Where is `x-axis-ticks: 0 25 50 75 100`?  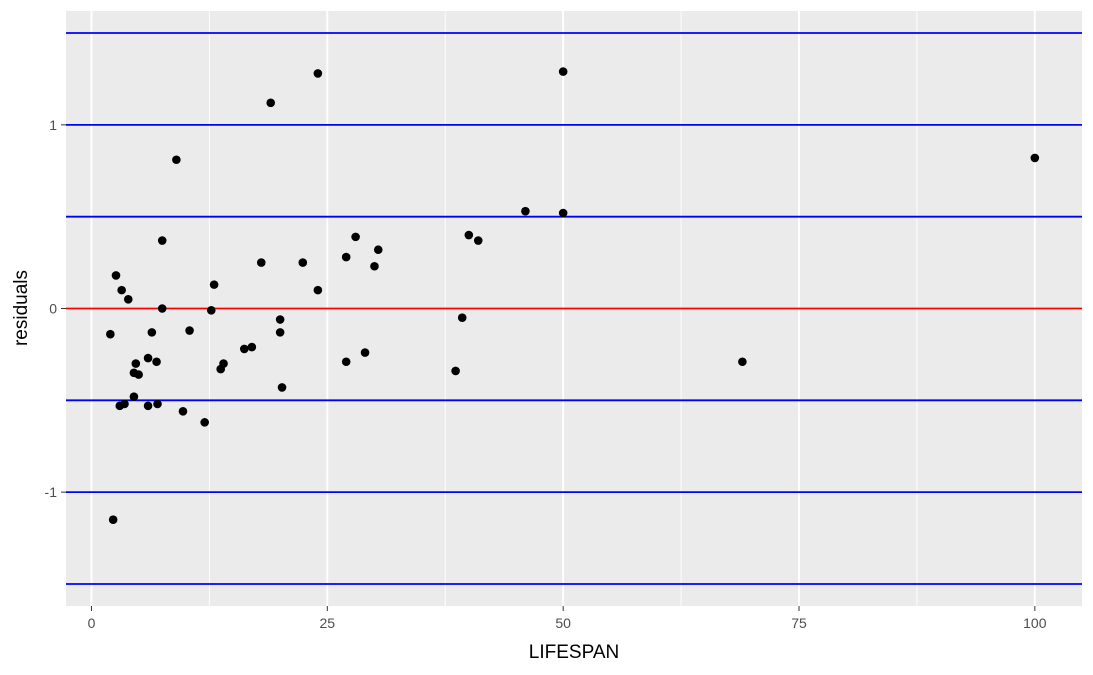
x-axis-ticks: 0 25 50 75 100 is located at coordinates (567, 618).